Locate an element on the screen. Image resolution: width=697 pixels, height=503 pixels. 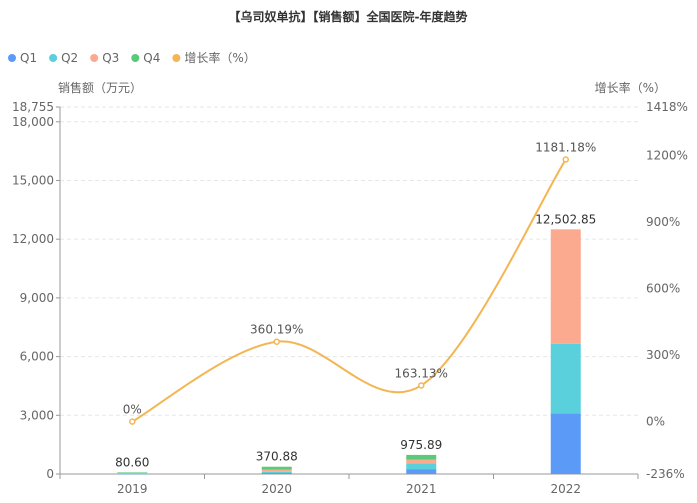
bar-q4-2019 is located at coordinates (132, 473).